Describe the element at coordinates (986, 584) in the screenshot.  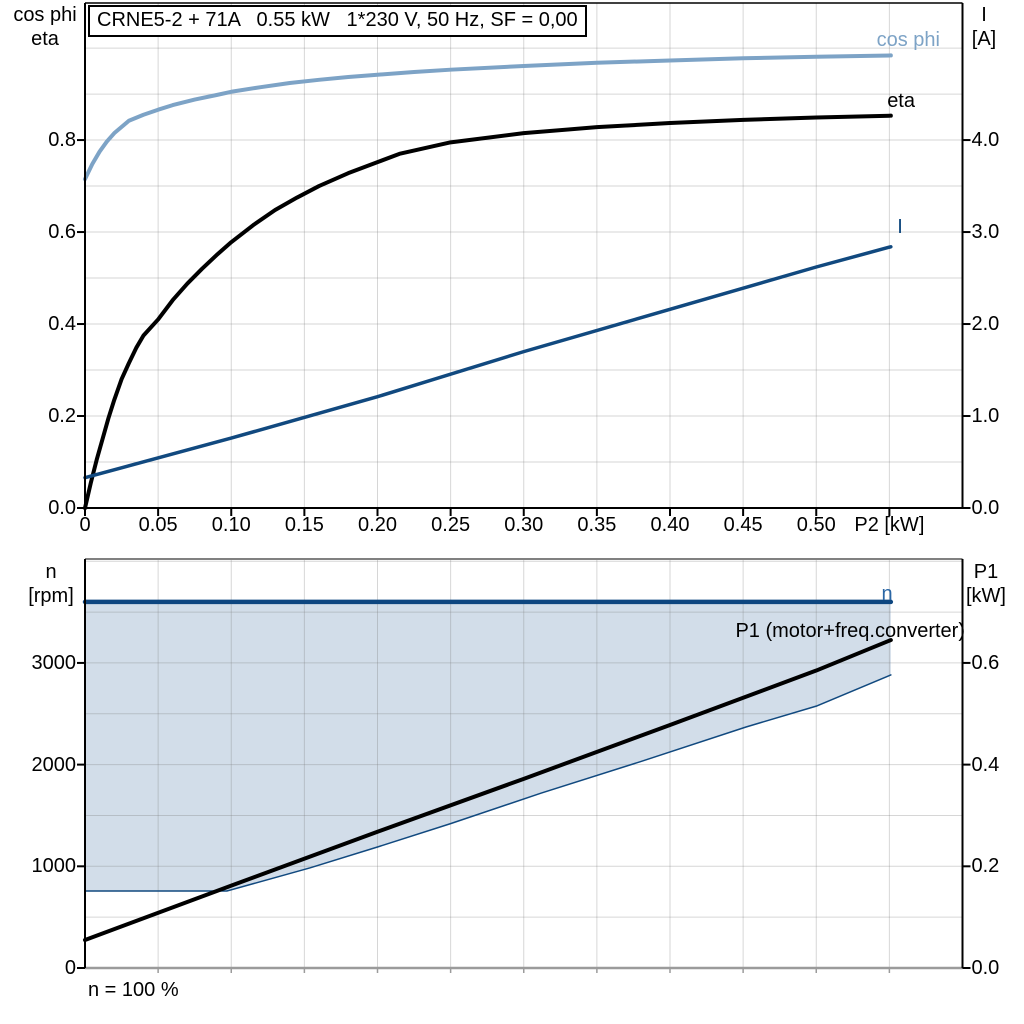
I see `bottom-right-axis-title: P1 [kW]` at that location.